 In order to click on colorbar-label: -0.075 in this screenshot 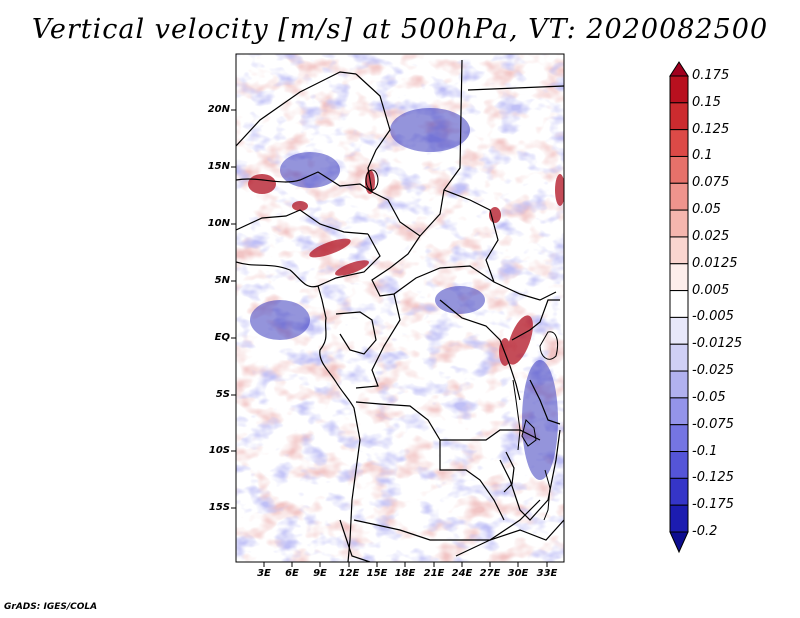, I will do `click(713, 424)`.